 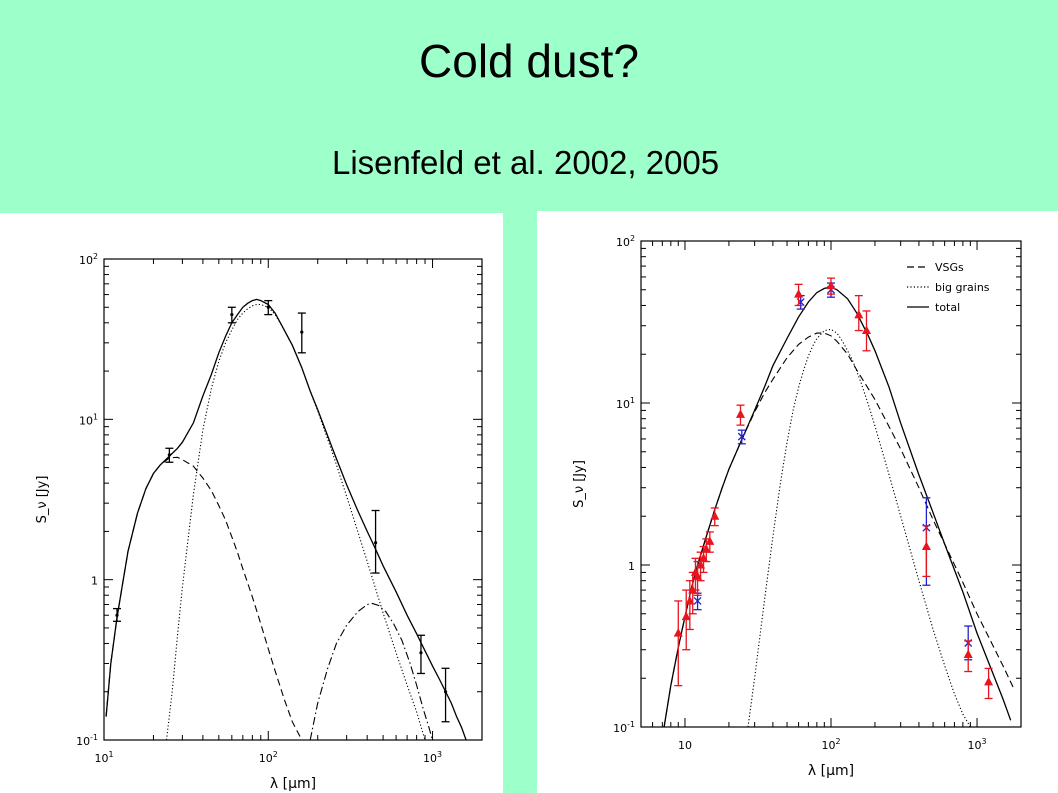 I want to click on slide-title: Cold dust?, so click(x=529, y=61).